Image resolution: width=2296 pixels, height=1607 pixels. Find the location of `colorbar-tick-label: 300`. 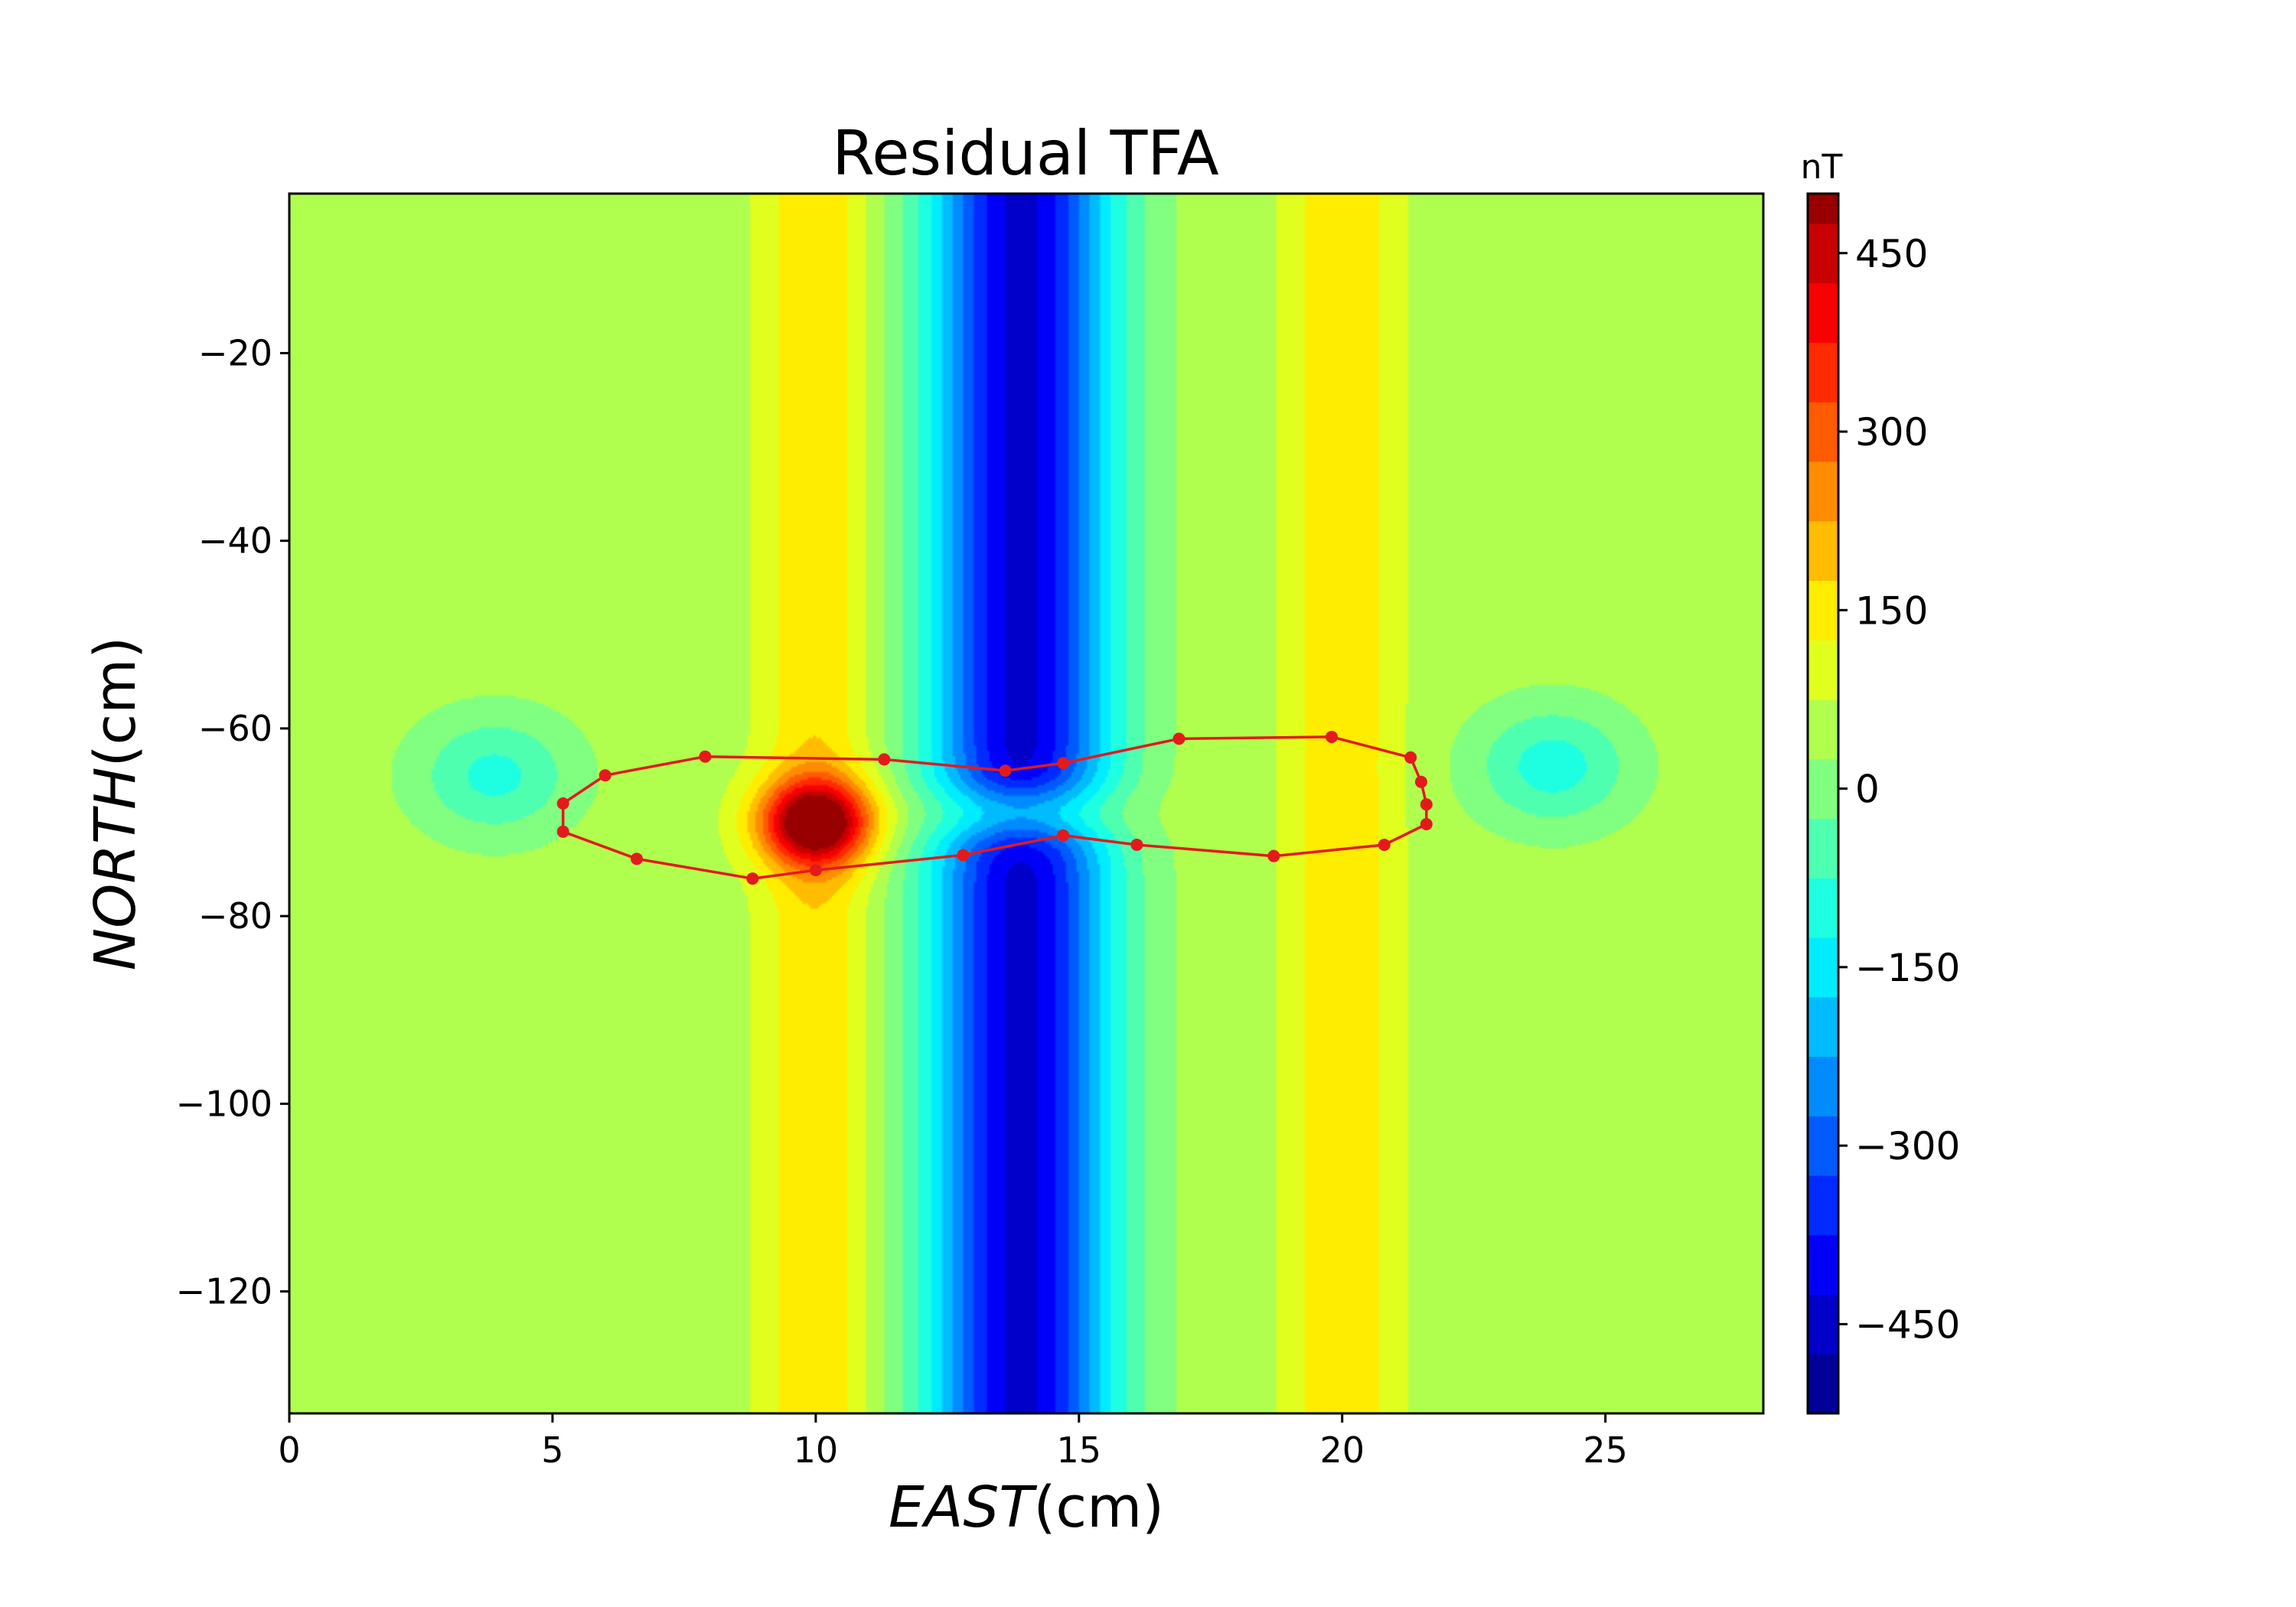

colorbar-tick-label: 300 is located at coordinates (1891, 432).